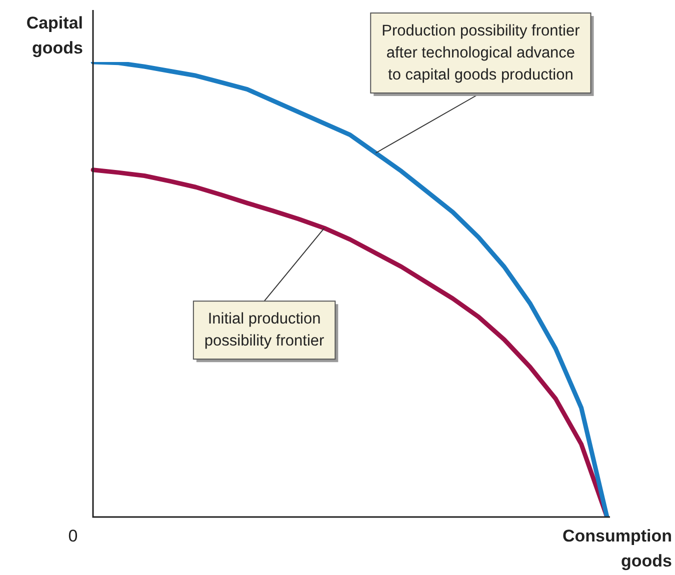 The height and width of the screenshot is (575, 675). What do you see at coordinates (481, 53) in the screenshot?
I see `annotation: Production possibility frontier after technological advance to capital goods production` at bounding box center [481, 53].